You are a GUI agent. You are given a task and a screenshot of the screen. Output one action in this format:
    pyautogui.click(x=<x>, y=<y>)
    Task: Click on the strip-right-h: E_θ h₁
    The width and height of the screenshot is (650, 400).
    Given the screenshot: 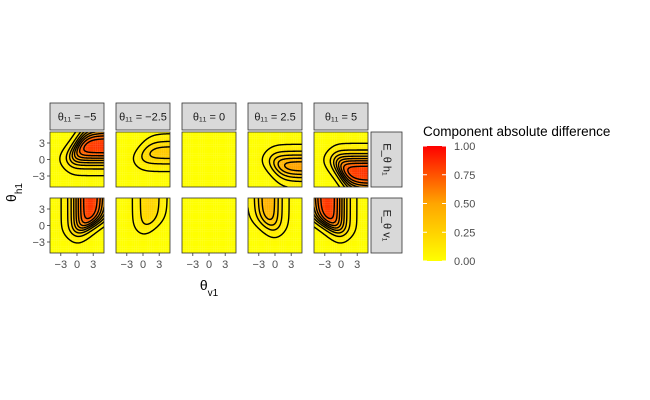 What is the action you would take?
    pyautogui.click(x=386, y=159)
    